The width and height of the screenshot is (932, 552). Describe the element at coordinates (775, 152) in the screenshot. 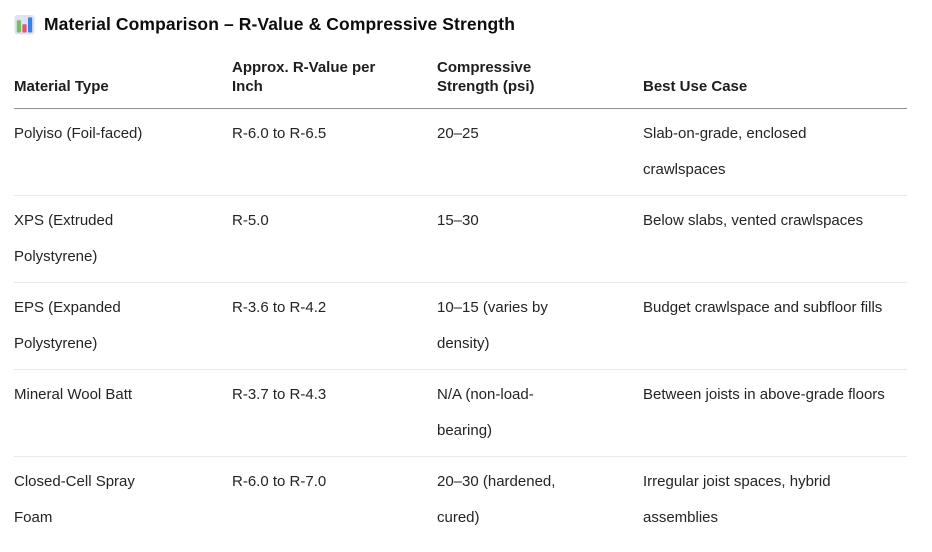

I see `cell-best-use-case: Slab-on-grade, enclosed crawlspaces` at that location.